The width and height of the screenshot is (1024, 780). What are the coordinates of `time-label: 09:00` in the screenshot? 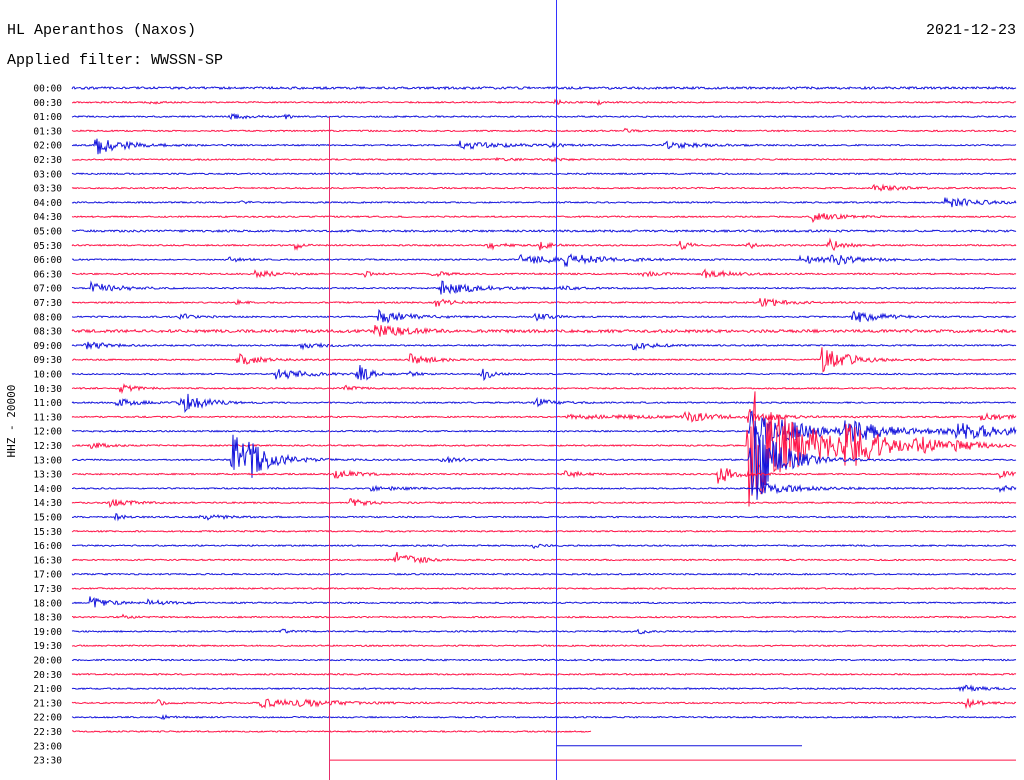 It's located at (47, 346).